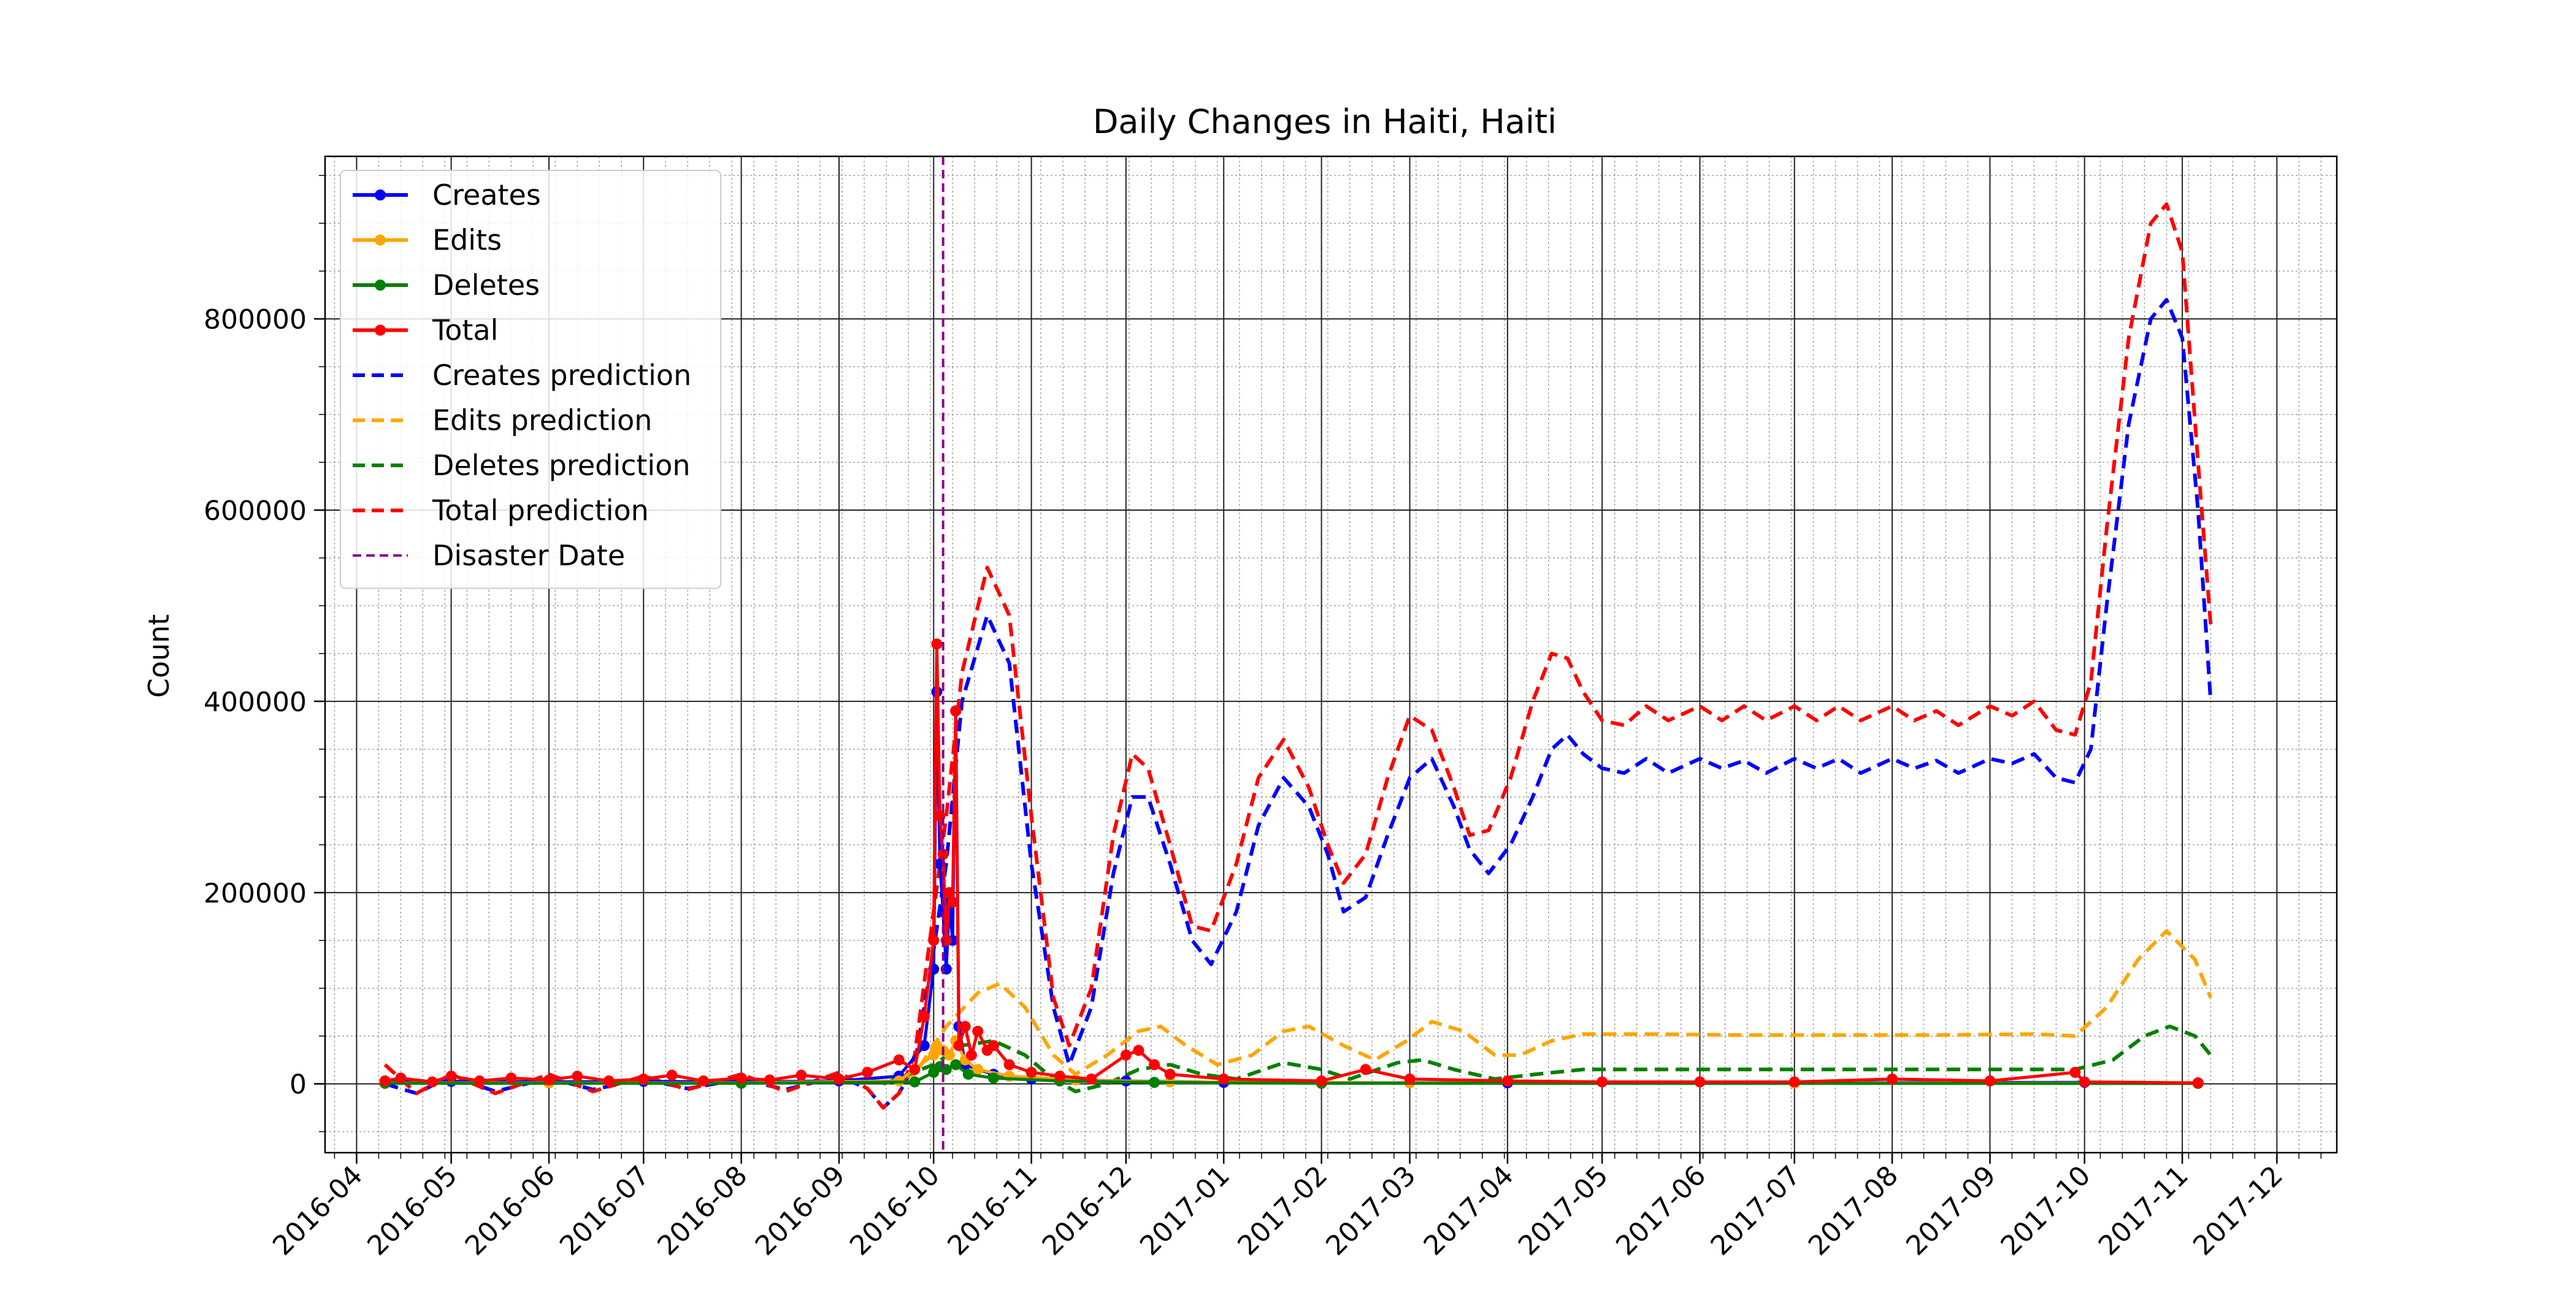 The height and width of the screenshot is (1290, 2576). I want to click on legend-item-creates-prediction: Creates prediction, so click(522, 375).